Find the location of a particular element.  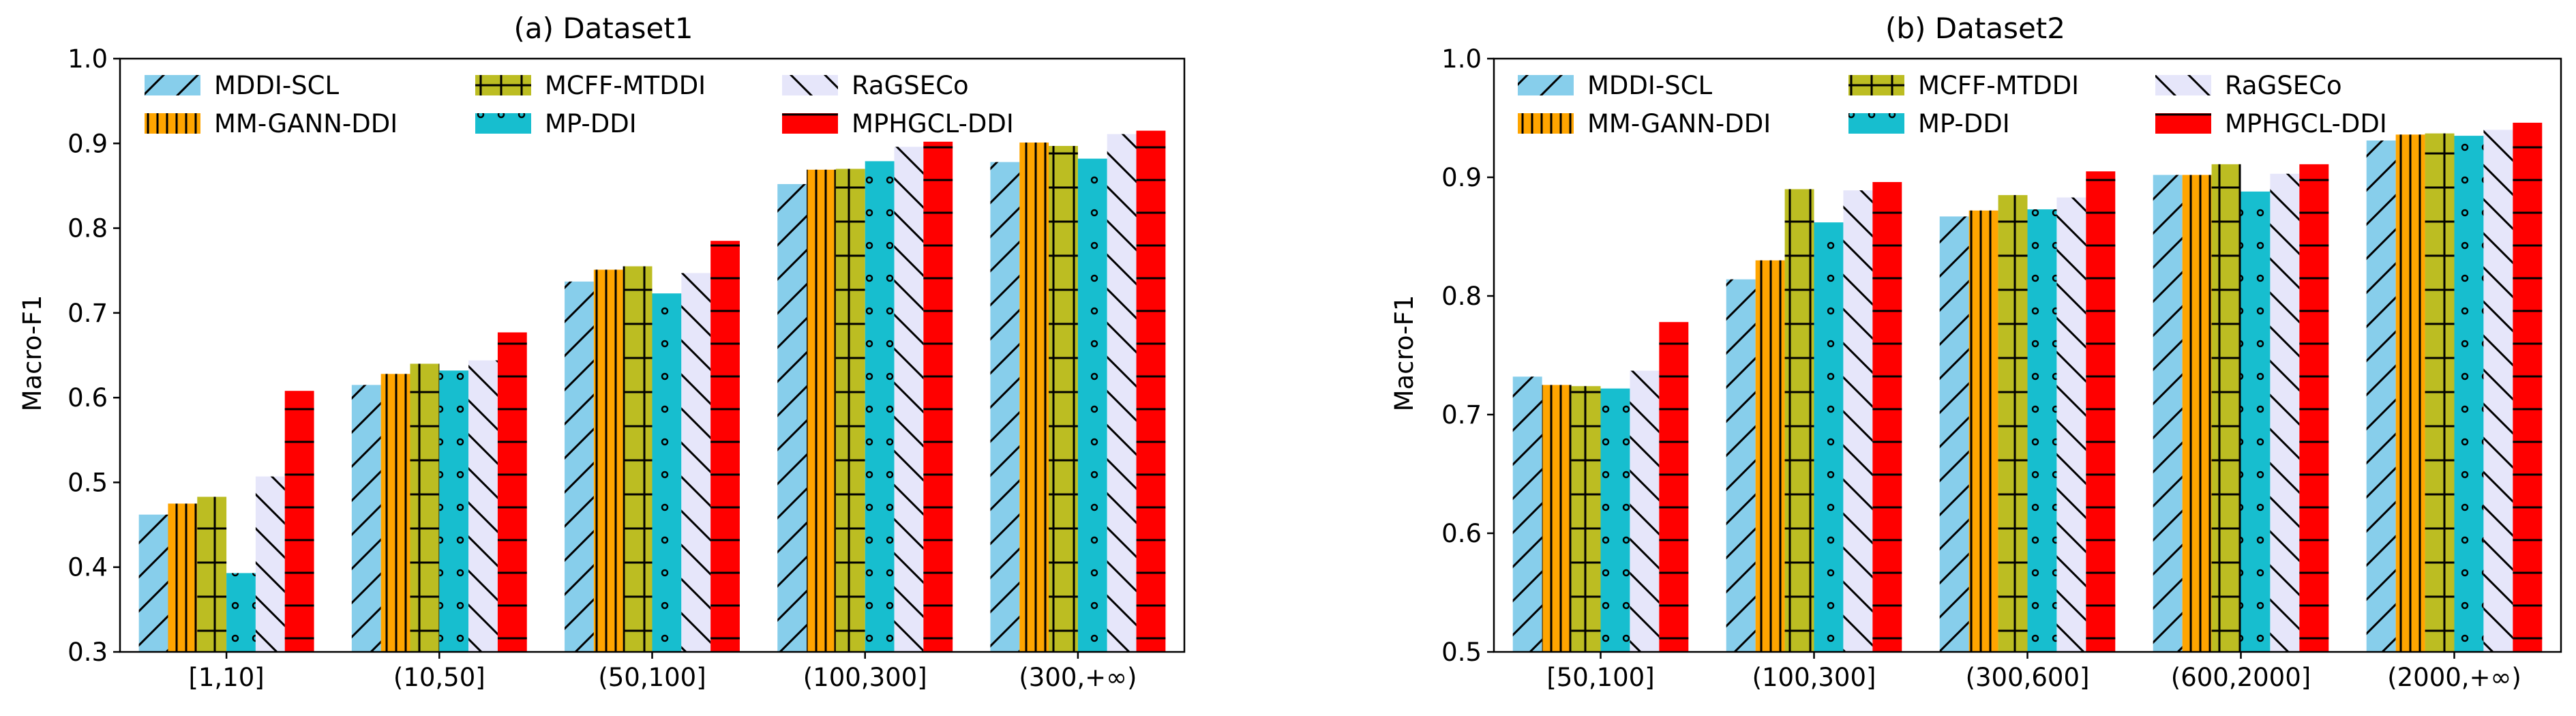

y-tick-label: 0.7 is located at coordinates (88, 313).